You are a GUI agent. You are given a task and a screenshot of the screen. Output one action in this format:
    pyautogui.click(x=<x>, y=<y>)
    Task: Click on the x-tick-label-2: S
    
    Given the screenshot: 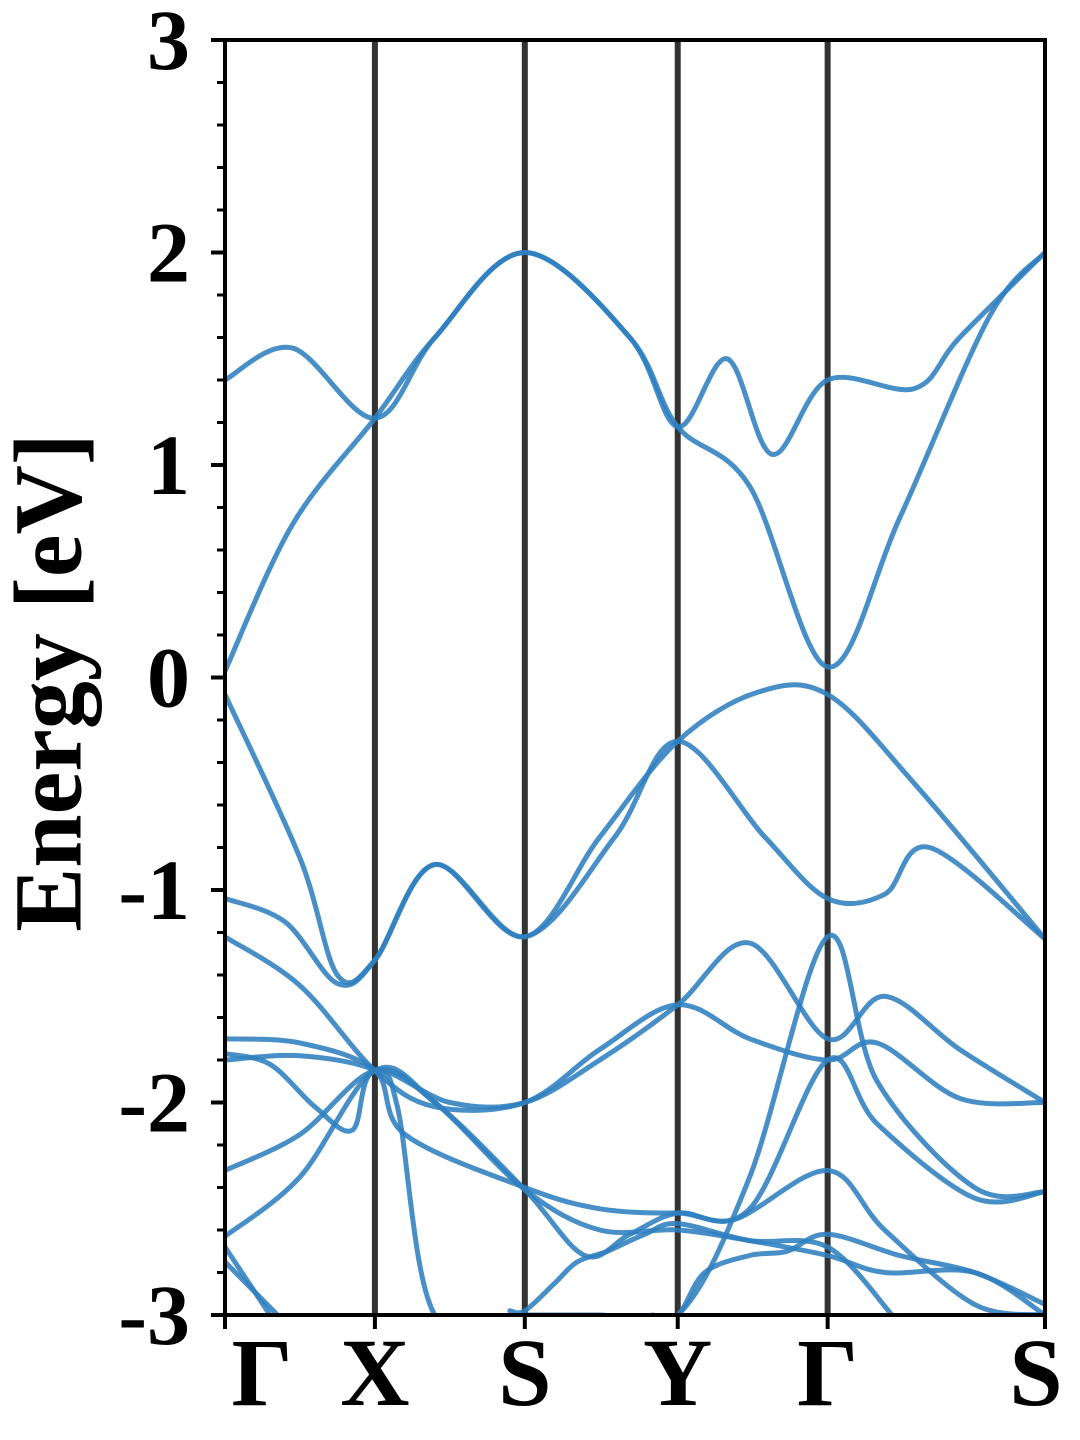 What is the action you would take?
    pyautogui.click(x=524, y=1372)
    